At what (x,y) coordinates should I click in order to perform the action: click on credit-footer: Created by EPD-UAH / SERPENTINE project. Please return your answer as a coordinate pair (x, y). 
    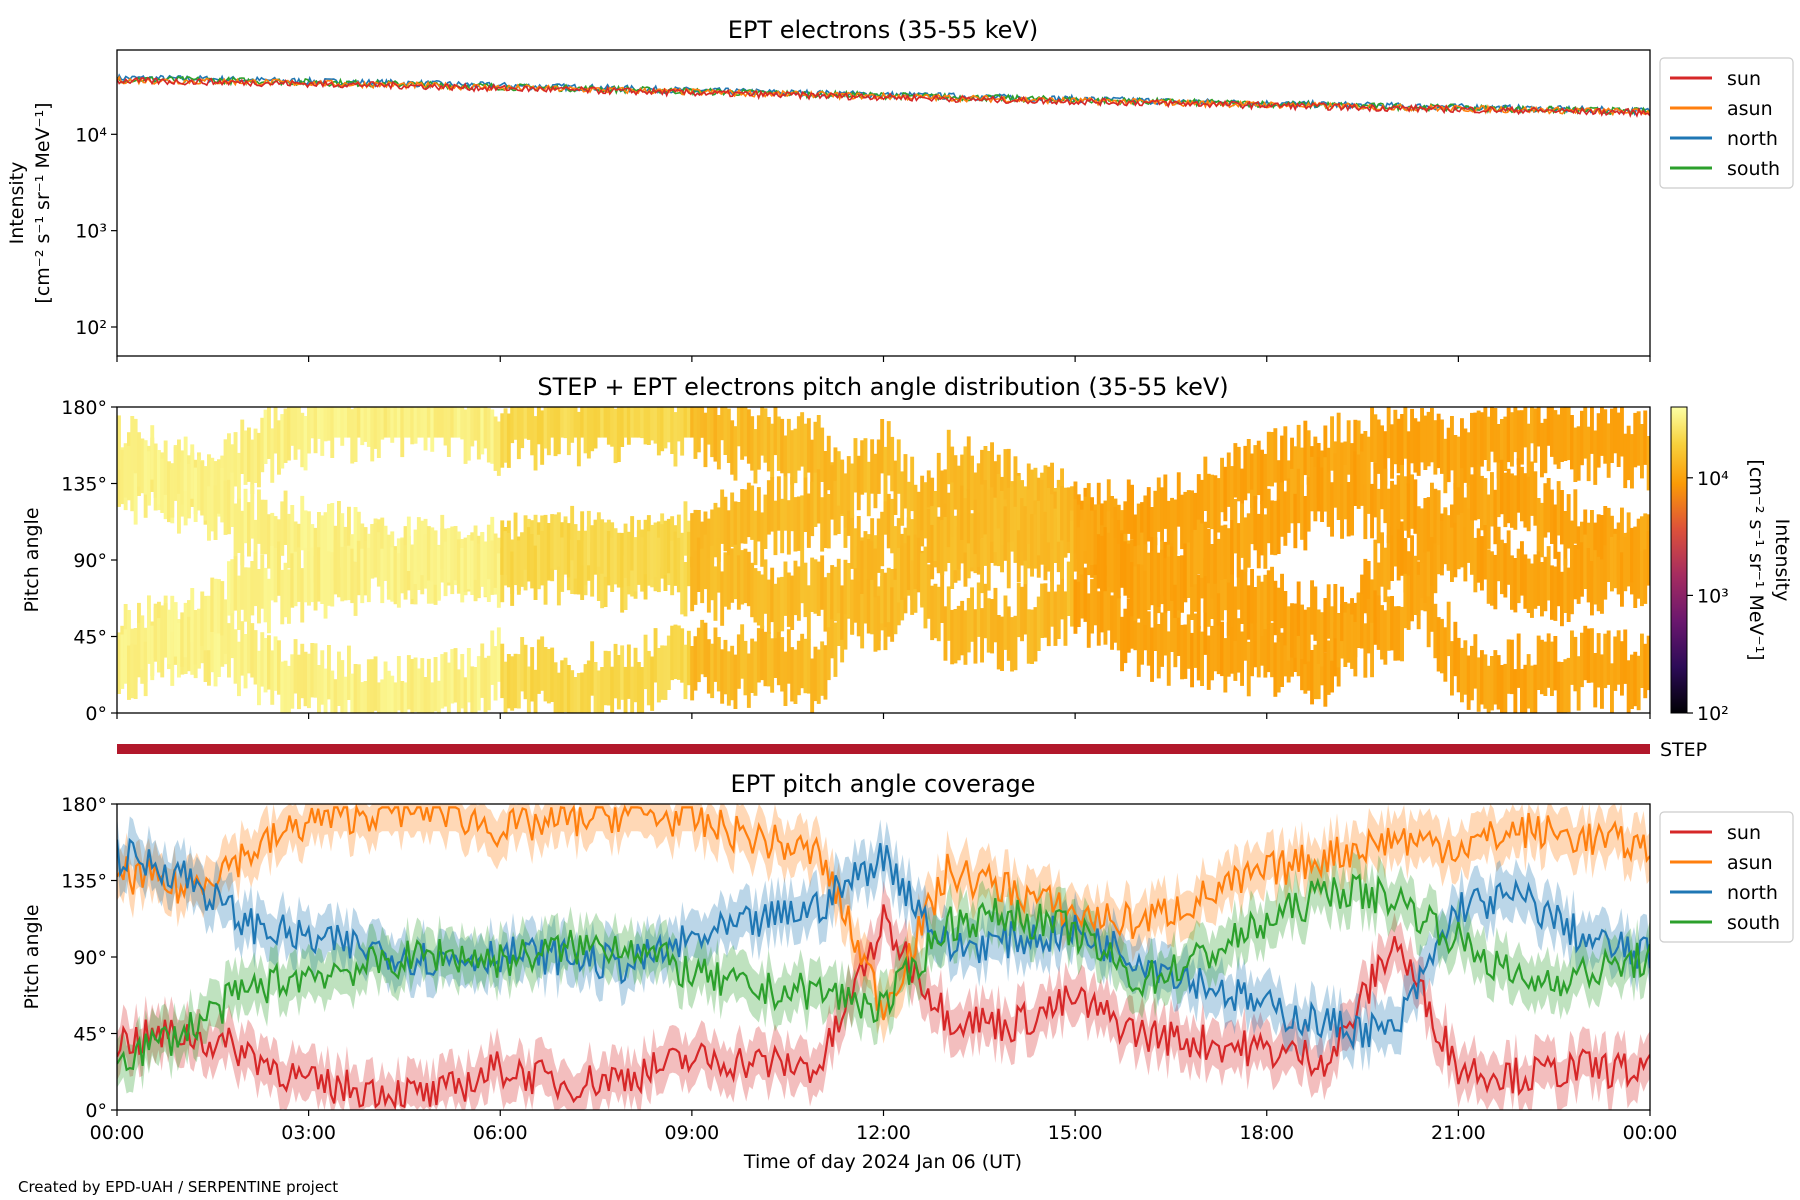
    Looking at the image, I should click on (178, 1187).